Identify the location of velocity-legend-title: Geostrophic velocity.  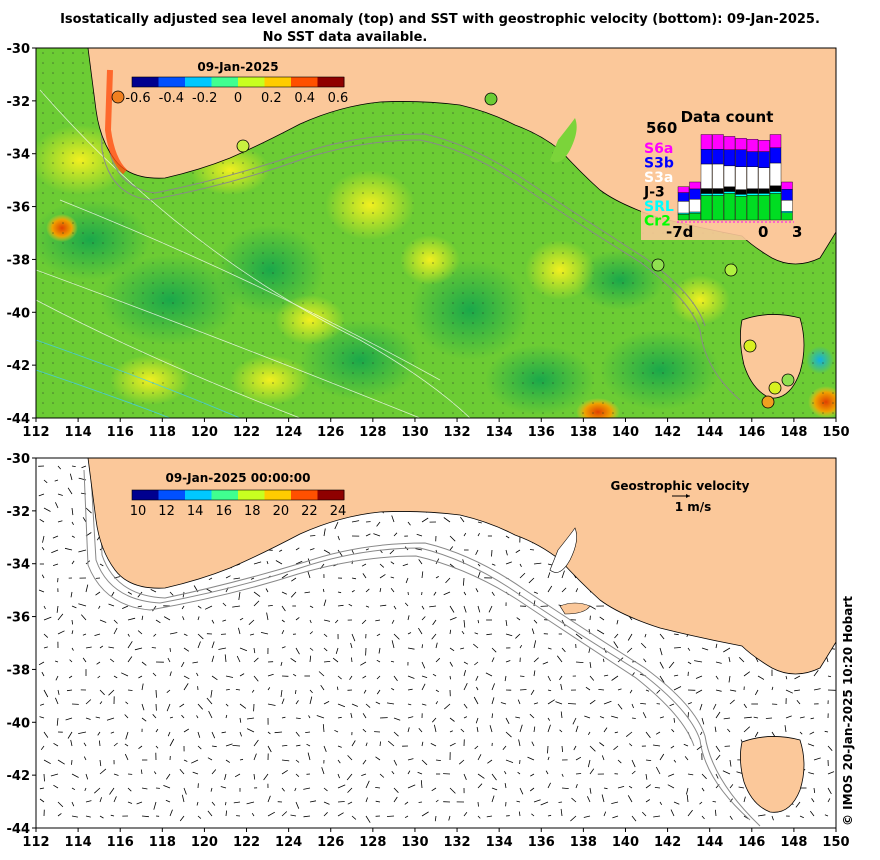
(680, 486).